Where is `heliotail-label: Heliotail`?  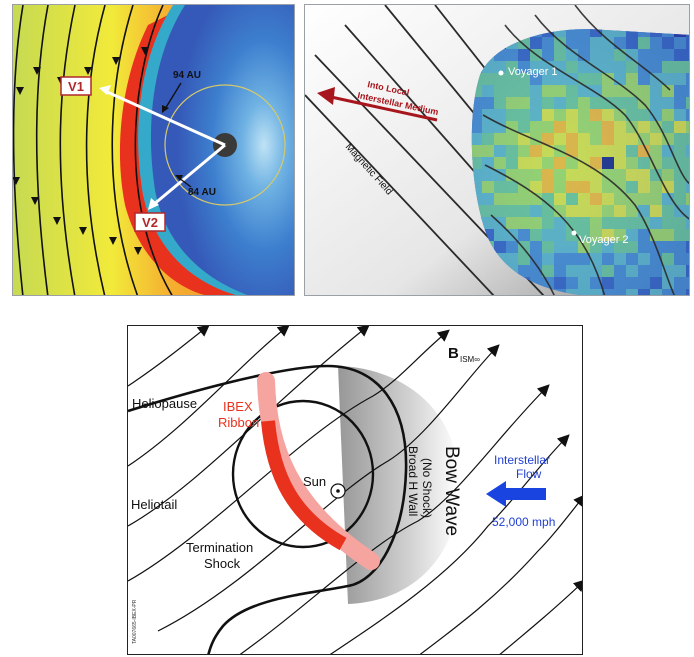
heliotail-label: Heliotail is located at coordinates (154, 504).